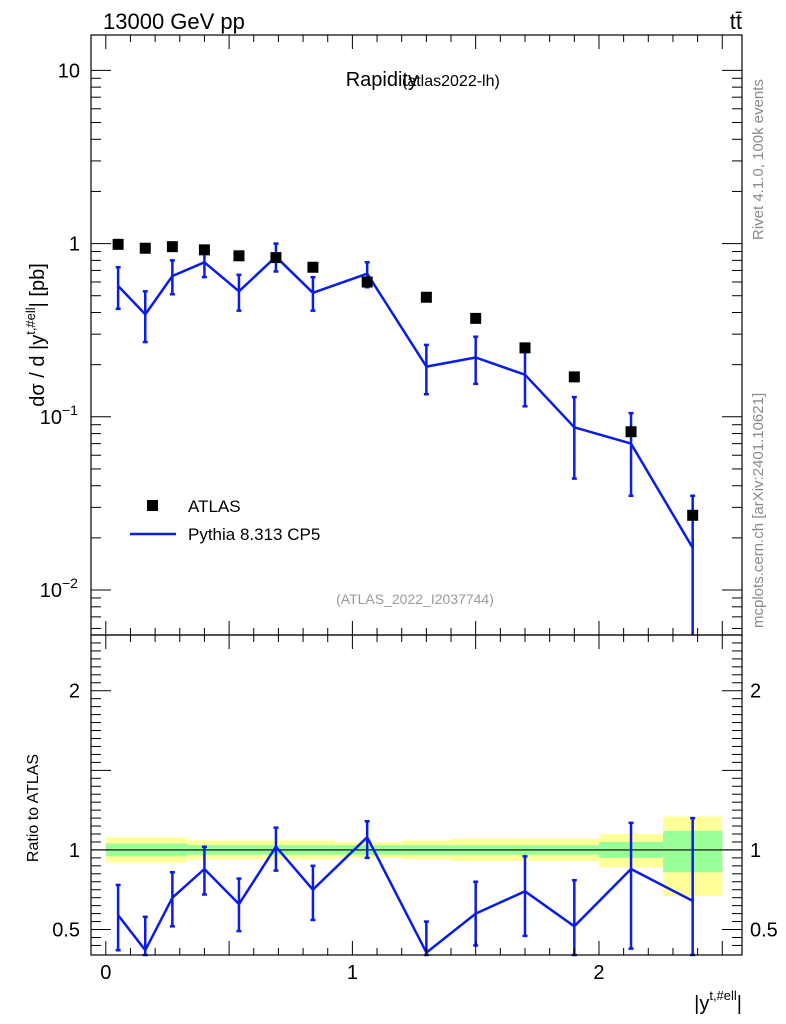 The image size is (786, 1024). What do you see at coordinates (152, 505) in the screenshot?
I see `legend-marker-atlas` at bounding box center [152, 505].